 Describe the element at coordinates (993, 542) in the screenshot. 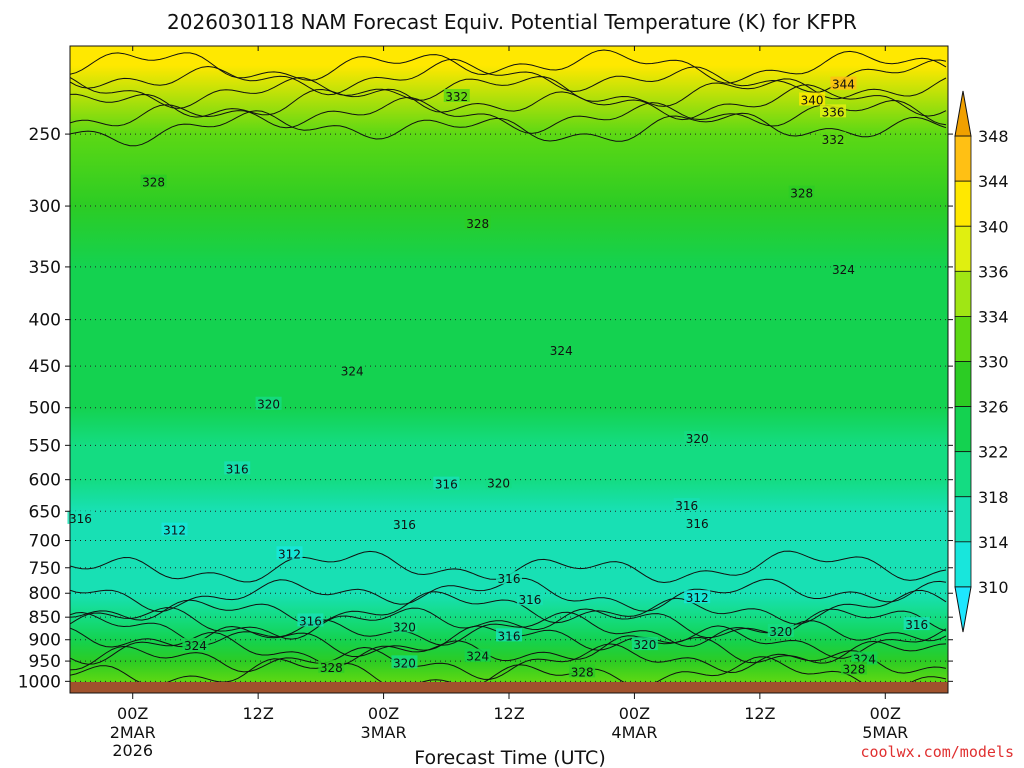

I see `colorbar-label: 314` at that location.